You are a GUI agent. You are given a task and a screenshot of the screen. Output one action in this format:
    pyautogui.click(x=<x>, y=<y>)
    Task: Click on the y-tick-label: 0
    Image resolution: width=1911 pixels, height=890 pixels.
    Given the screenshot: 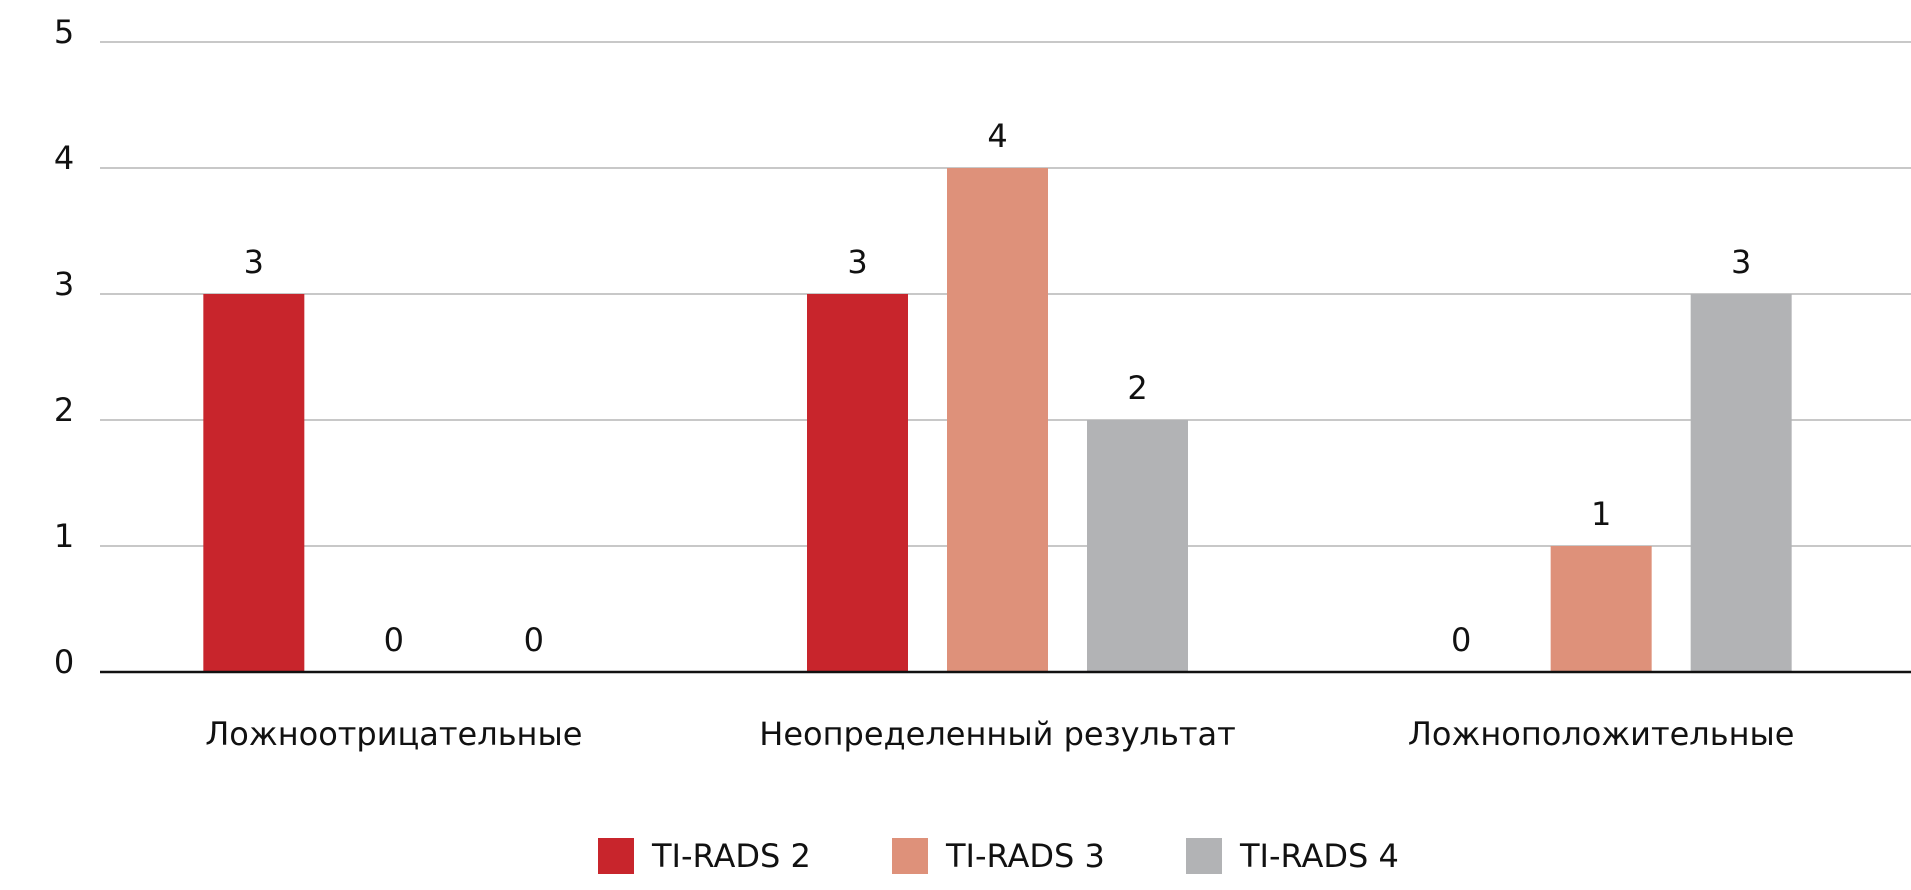 What is the action you would take?
    pyautogui.click(x=64, y=662)
    